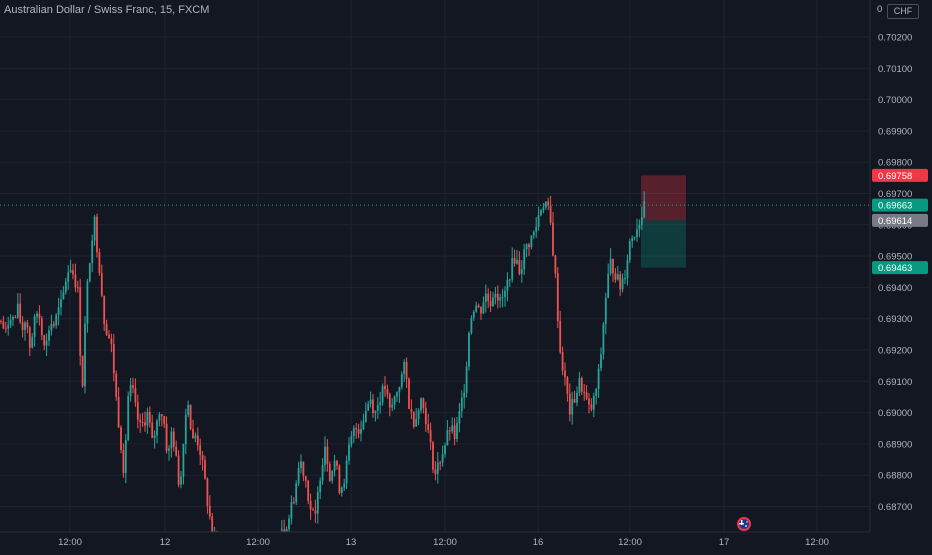  Describe the element at coordinates (663, 198) in the screenshot. I see `stop-loss-zone` at that location.